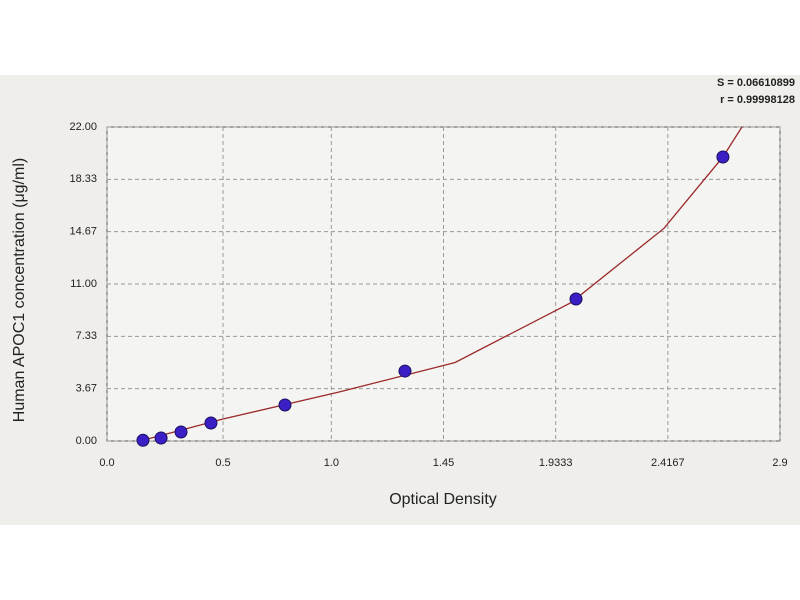 Image resolution: width=800 pixels, height=600 pixels. I want to click on y-tick-label: 0.00, so click(86, 441).